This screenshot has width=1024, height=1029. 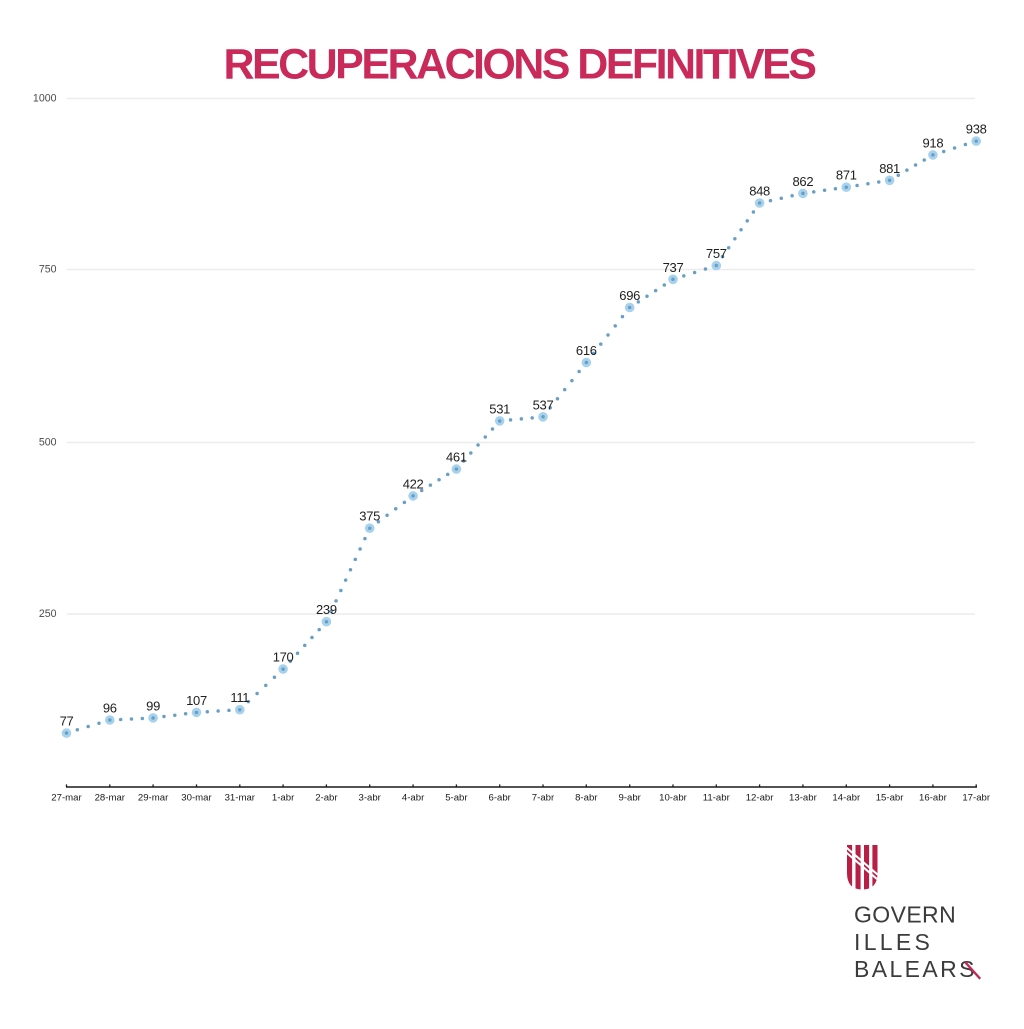 I want to click on svg-text: 77, so click(x=67, y=721).